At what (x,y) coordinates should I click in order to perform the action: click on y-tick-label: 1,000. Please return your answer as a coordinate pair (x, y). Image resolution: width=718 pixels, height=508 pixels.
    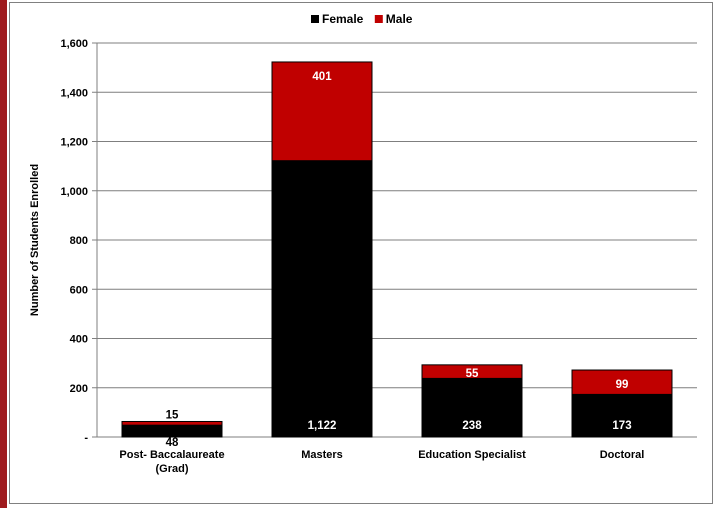
    Looking at the image, I should click on (74, 192).